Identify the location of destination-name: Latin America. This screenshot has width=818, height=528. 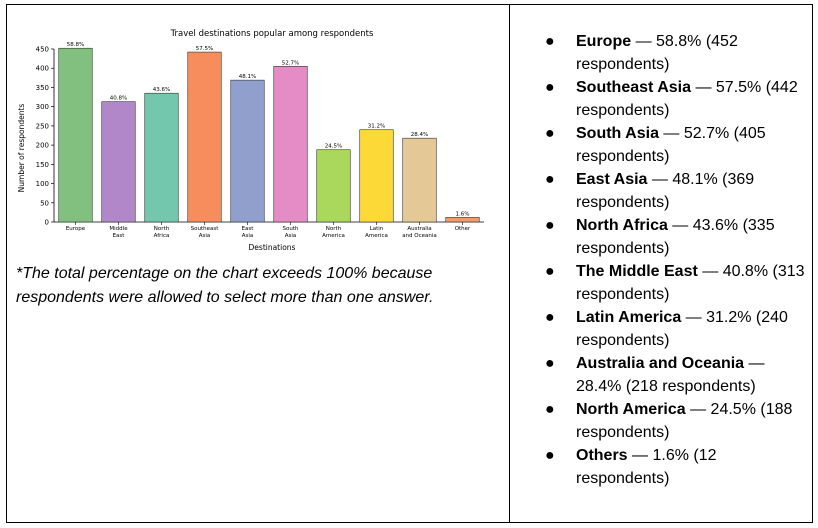
(629, 317).